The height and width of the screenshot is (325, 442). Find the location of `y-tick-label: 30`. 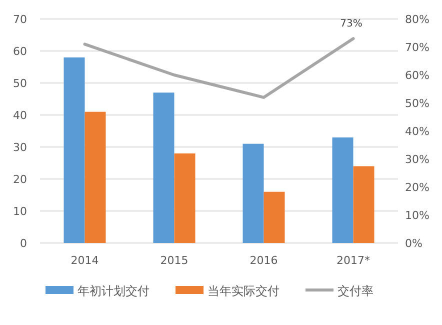

y-tick-label: 30 is located at coordinates (20, 147).